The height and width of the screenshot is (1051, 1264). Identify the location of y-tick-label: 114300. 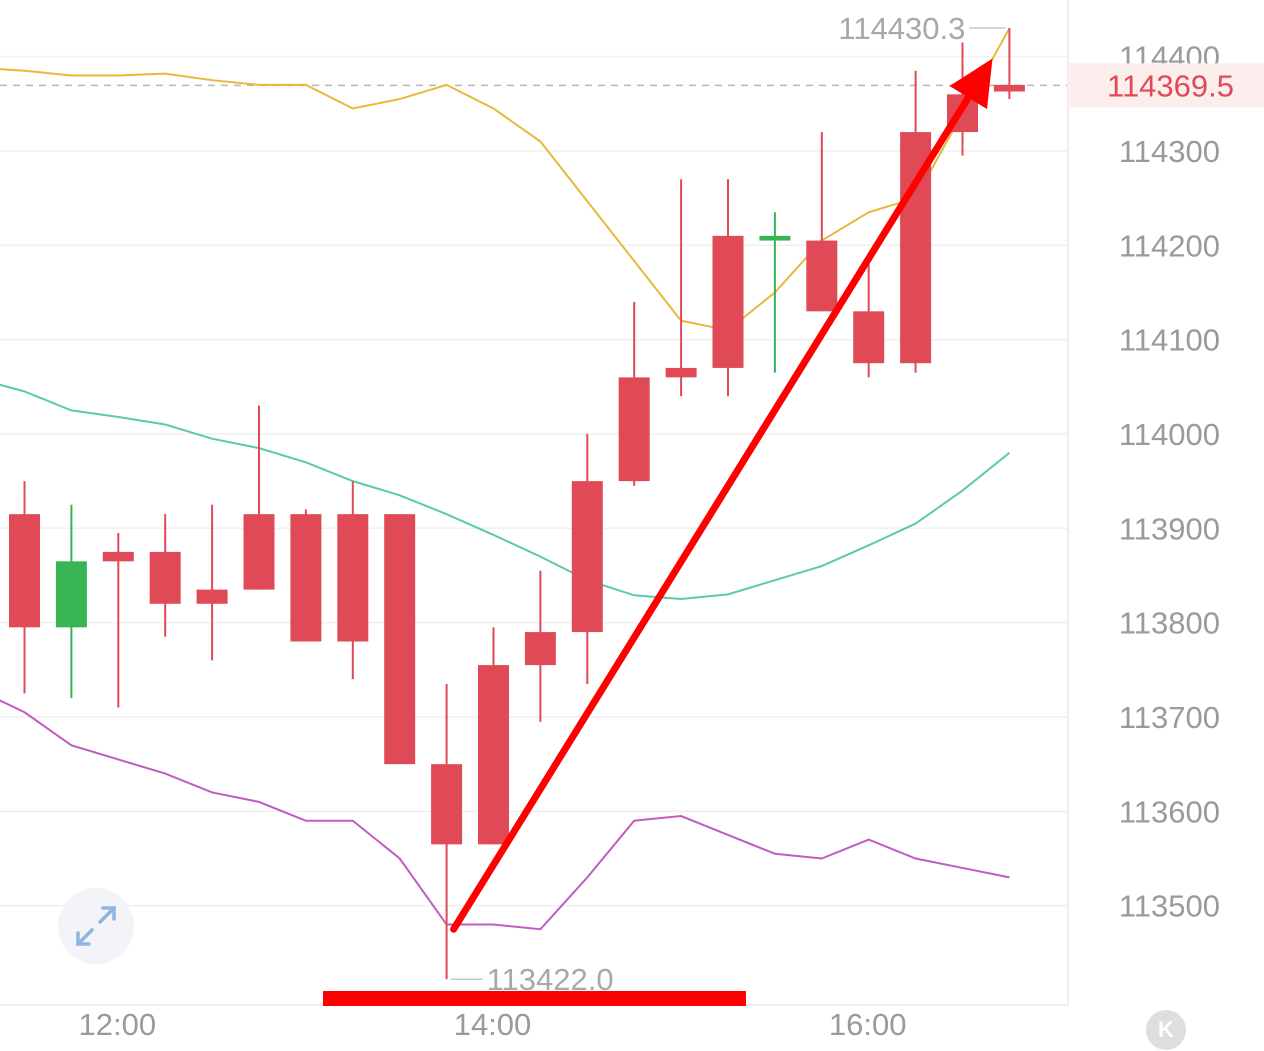
(1169, 151).